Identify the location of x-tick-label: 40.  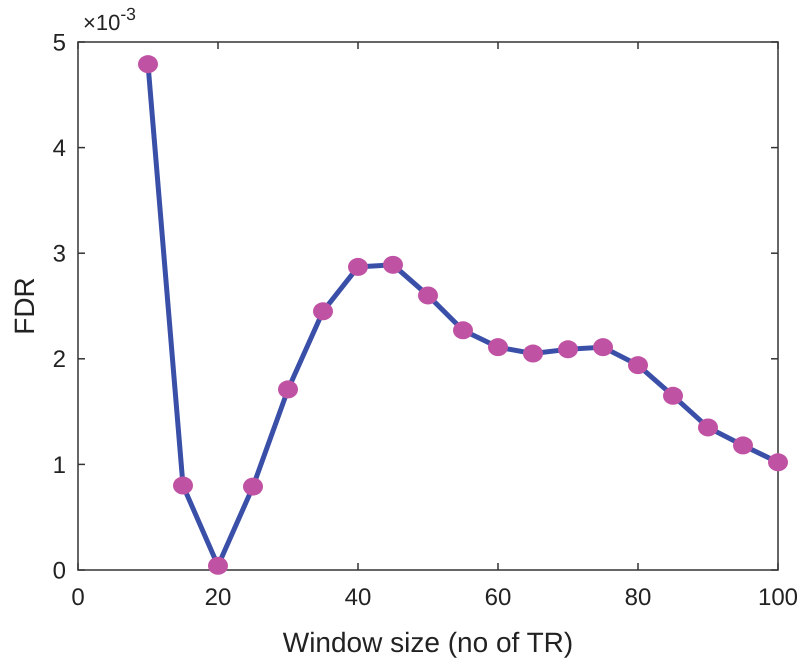
(358, 597).